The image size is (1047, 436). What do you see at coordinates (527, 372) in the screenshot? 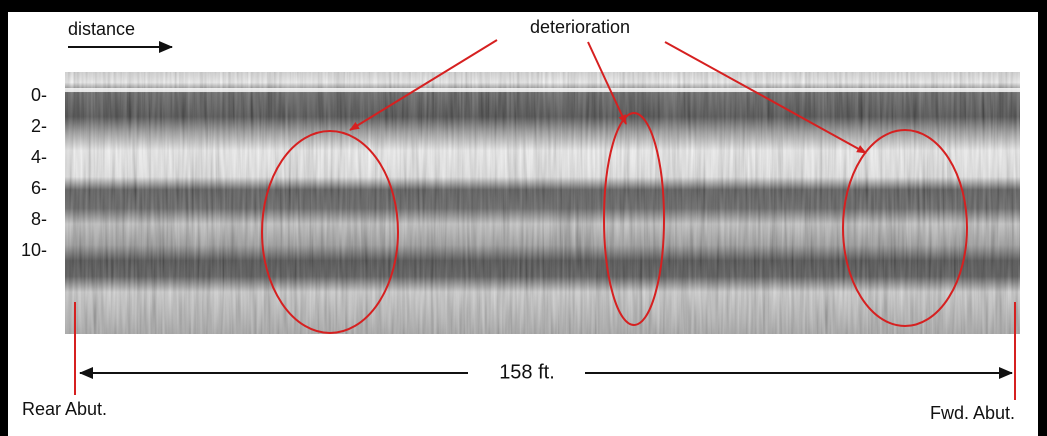
I see `span-label: 158 ft.` at bounding box center [527, 372].